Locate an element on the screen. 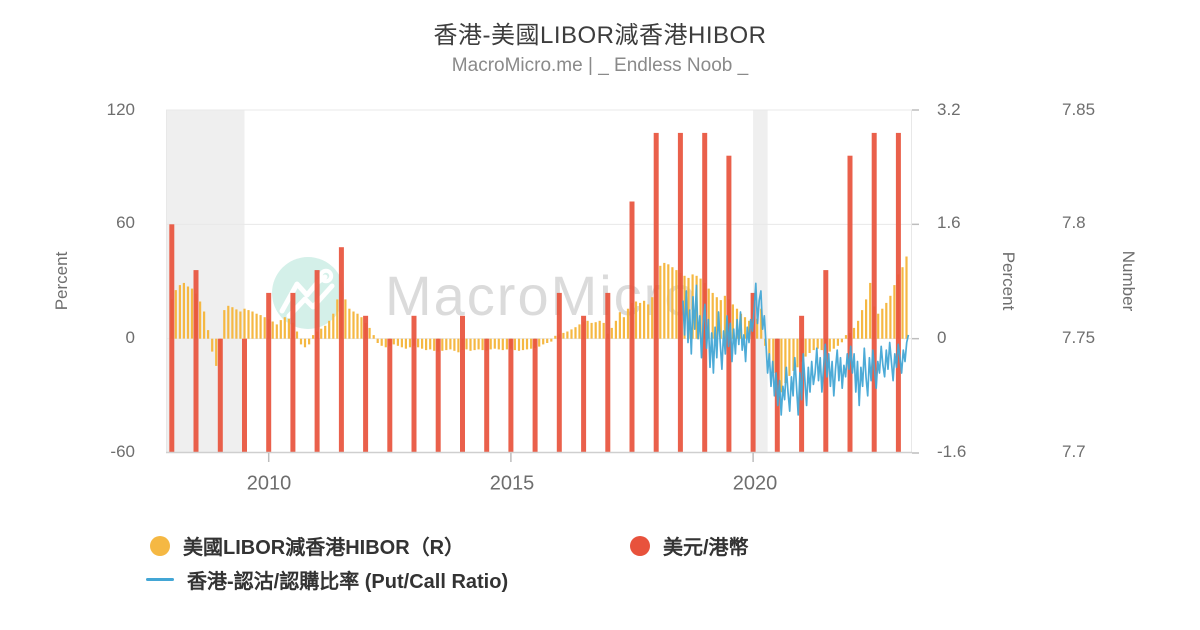 This screenshot has height=630, width=1200. chart-title: 香港-美國LIBOR減香港HIBOR is located at coordinates (600, 35).